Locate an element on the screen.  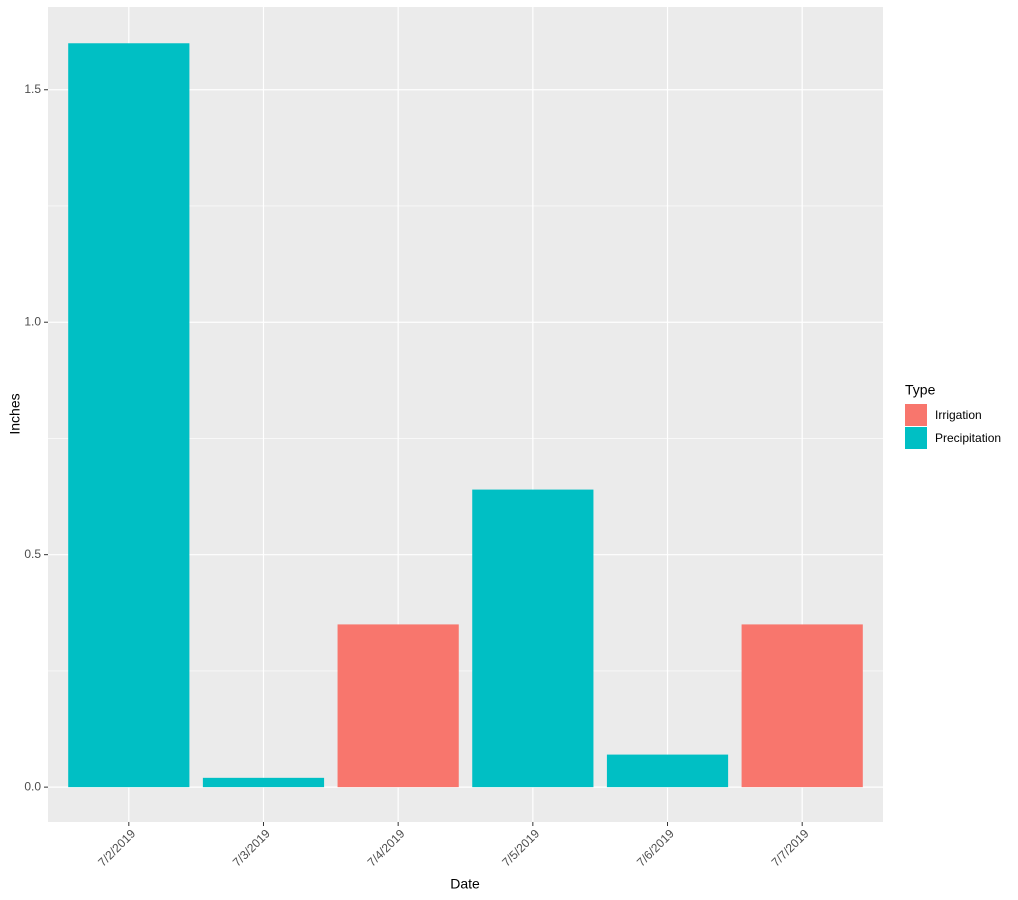
x-tick-label: 7/2/2019 is located at coordinates (116, 847).